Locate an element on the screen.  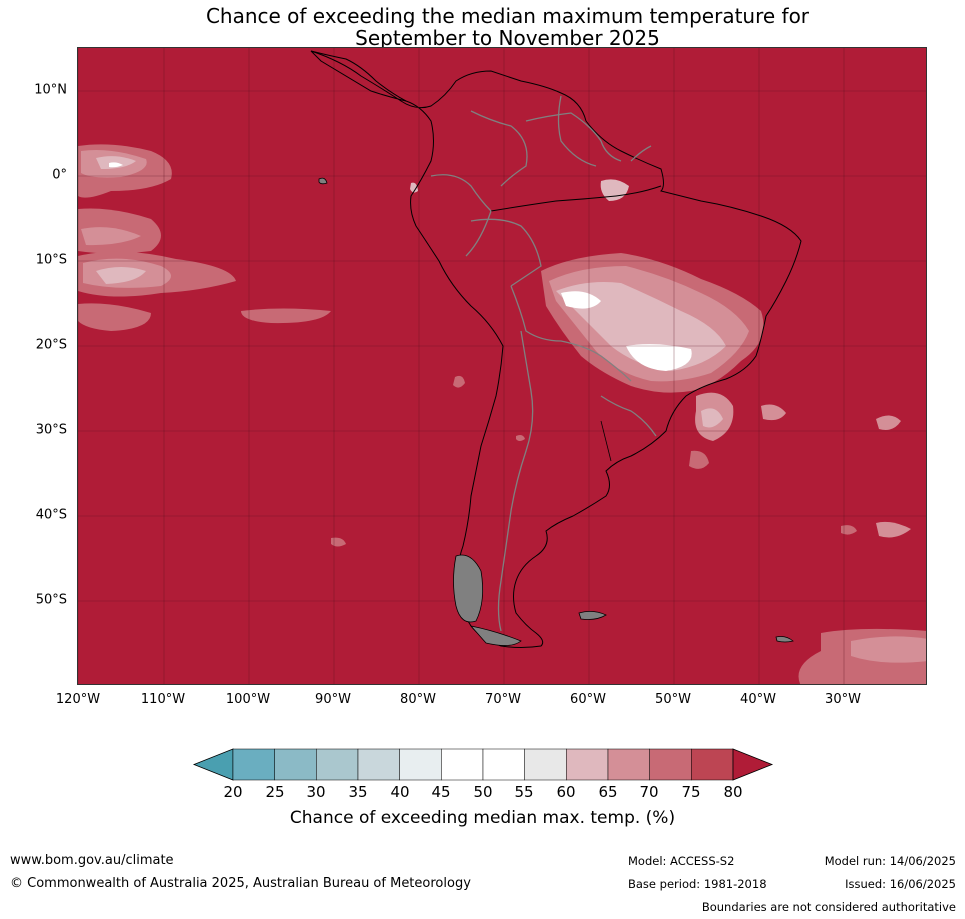
lon-label-110w: 110°W is located at coordinates (163, 699).